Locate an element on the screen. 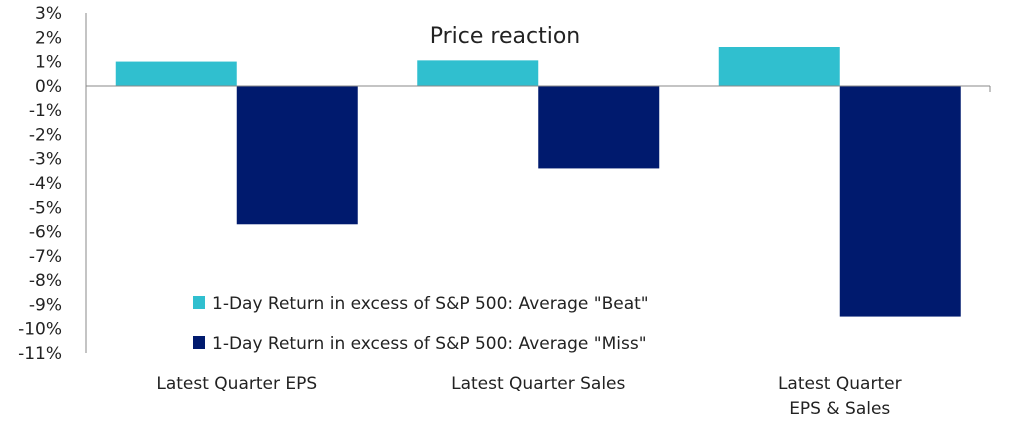 This screenshot has width=1012, height=428. y-tick-label: -8% is located at coordinates (45, 281).